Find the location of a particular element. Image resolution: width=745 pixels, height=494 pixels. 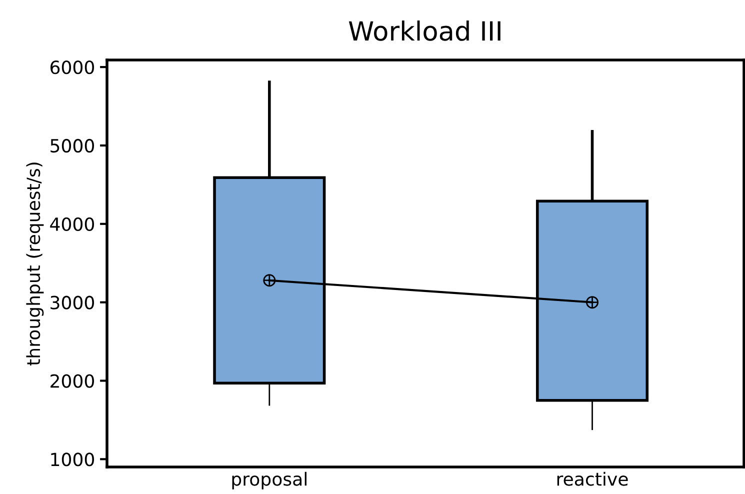

y-tick-label: 2000 is located at coordinates (72, 381).